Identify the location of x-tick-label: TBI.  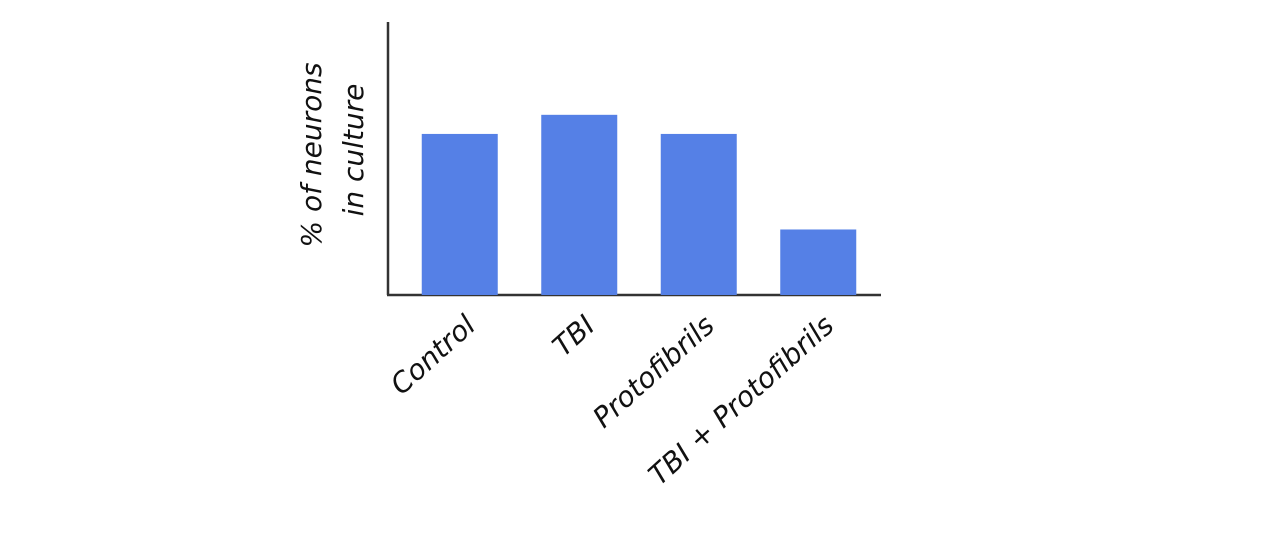
(573, 336).